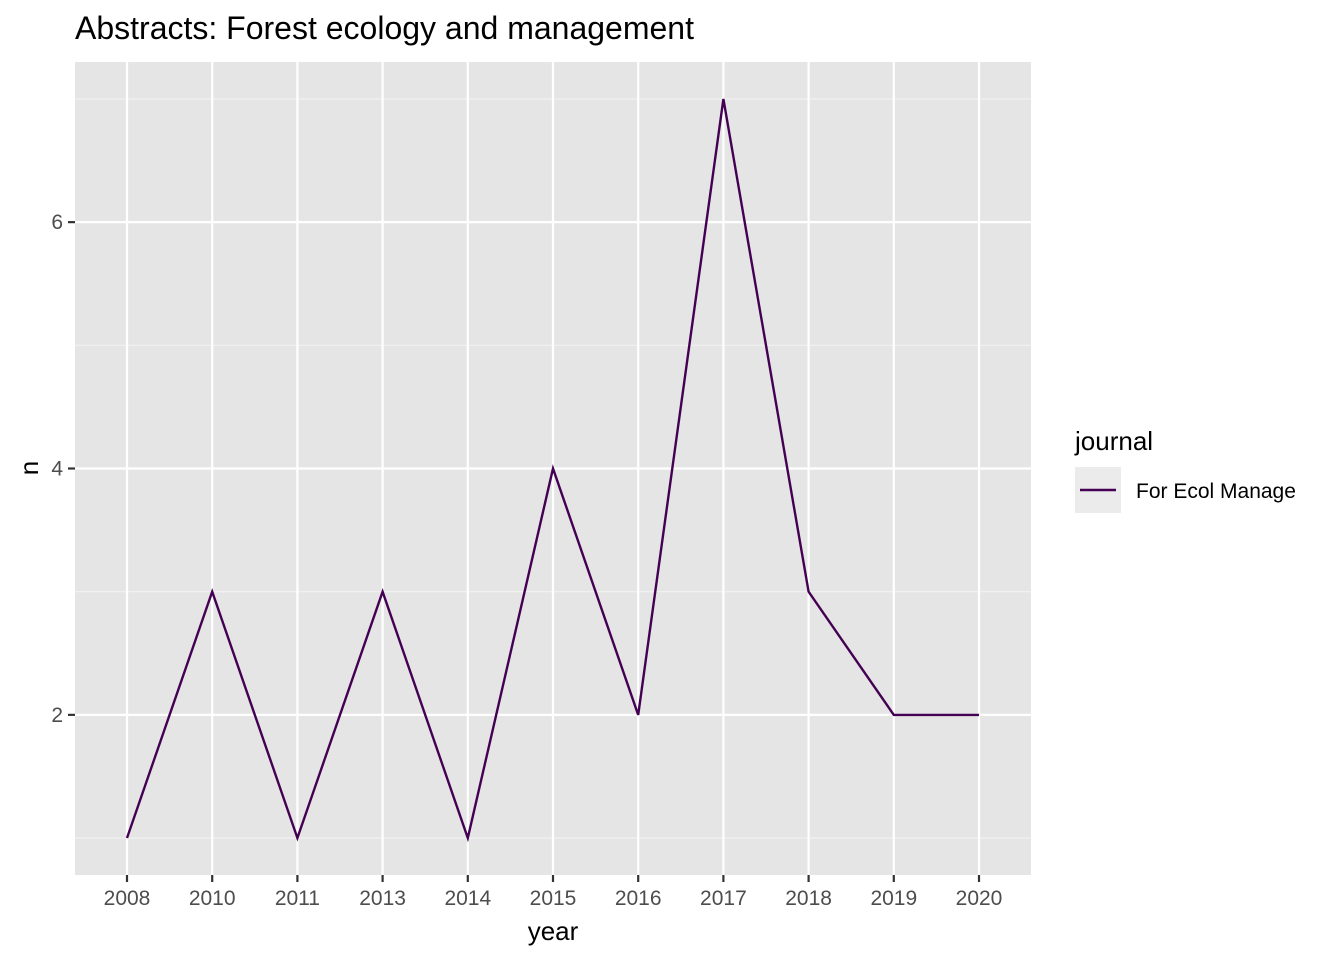 The height and width of the screenshot is (960, 1344). I want to click on y-tick-label: 4, so click(57, 469).